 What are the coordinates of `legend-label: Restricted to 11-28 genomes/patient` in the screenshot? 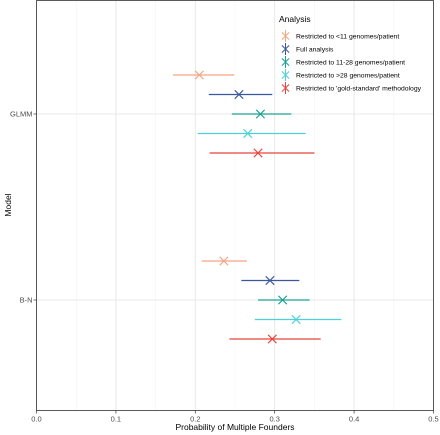 It's located at (350, 63).